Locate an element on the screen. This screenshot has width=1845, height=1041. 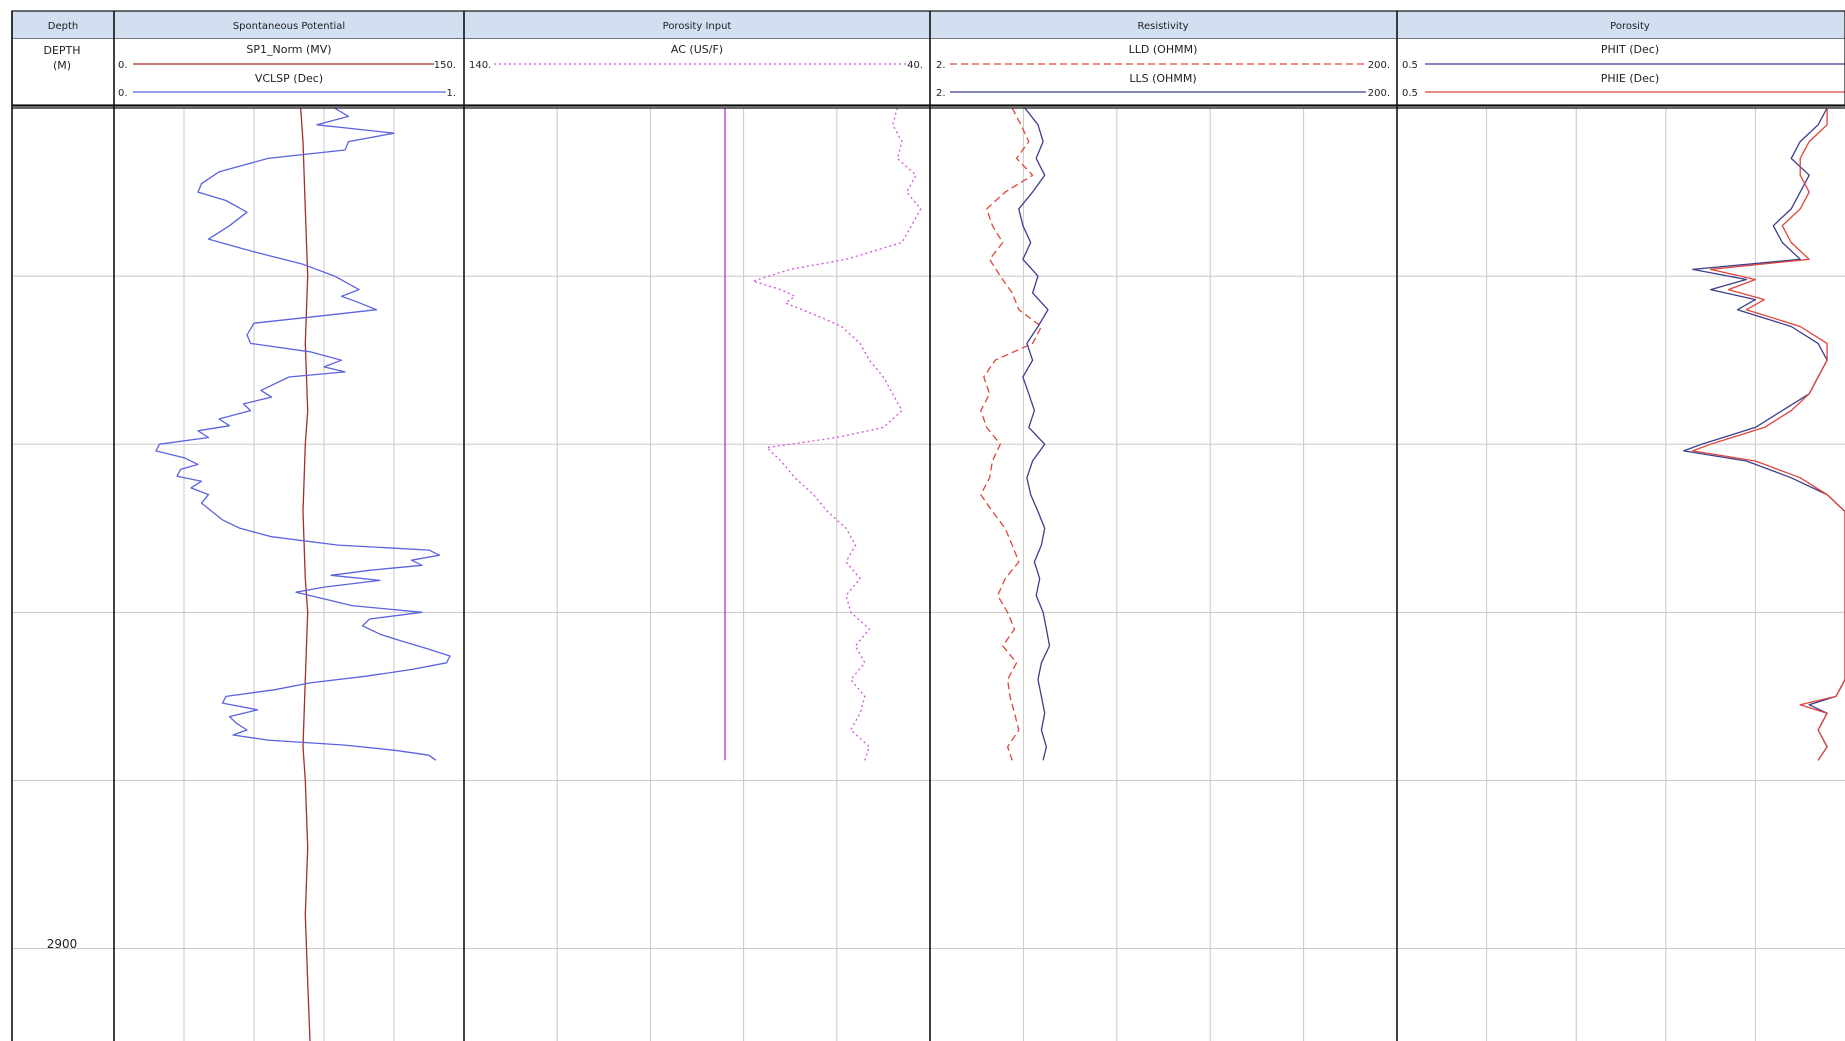
phit-curve-name: PHIT (Dec) is located at coordinates (1630, 49).